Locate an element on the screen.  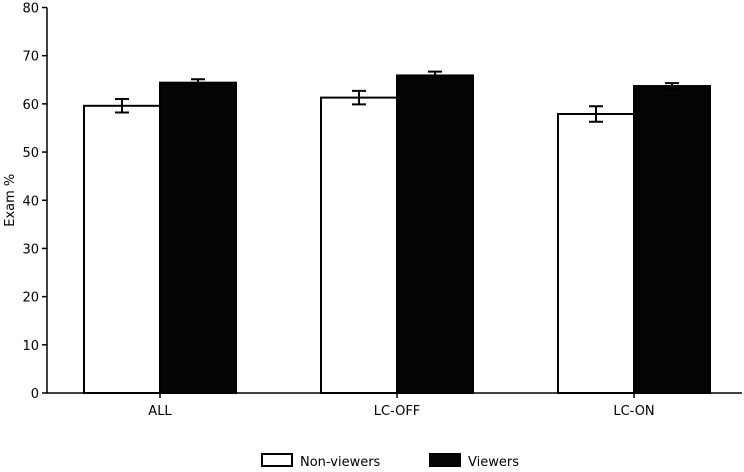
x-tick-label: ALL is located at coordinates (160, 411).